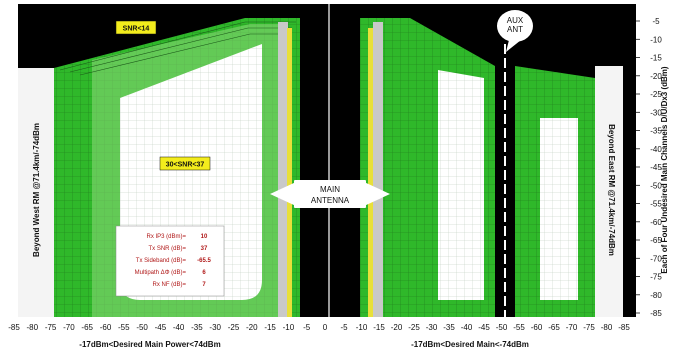  I want to click on x-tick-right-label: -15, so click(379, 327).